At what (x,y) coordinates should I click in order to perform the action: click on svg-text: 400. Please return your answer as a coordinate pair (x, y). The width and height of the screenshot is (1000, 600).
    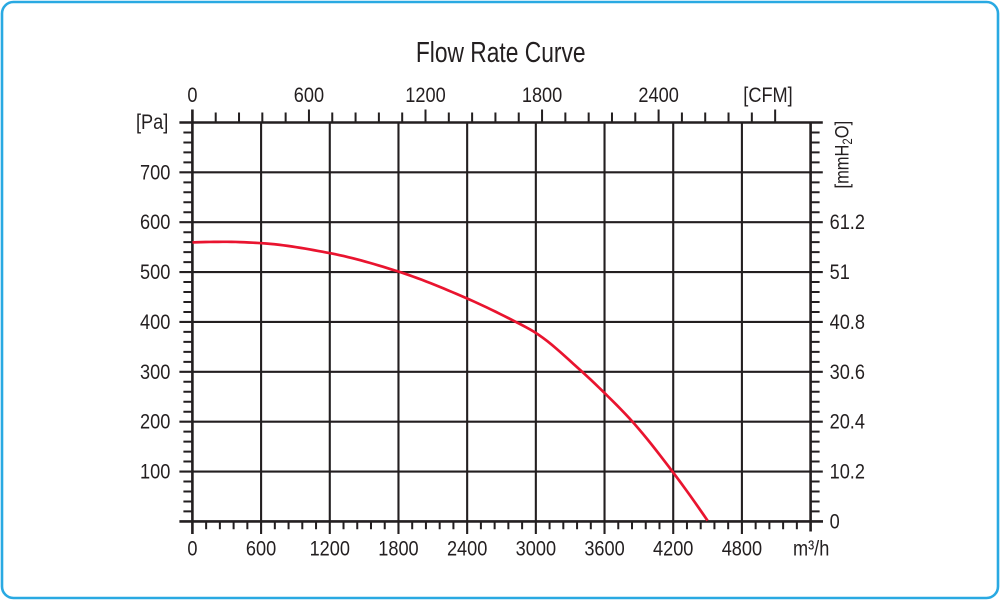
    Looking at the image, I should click on (155, 323).